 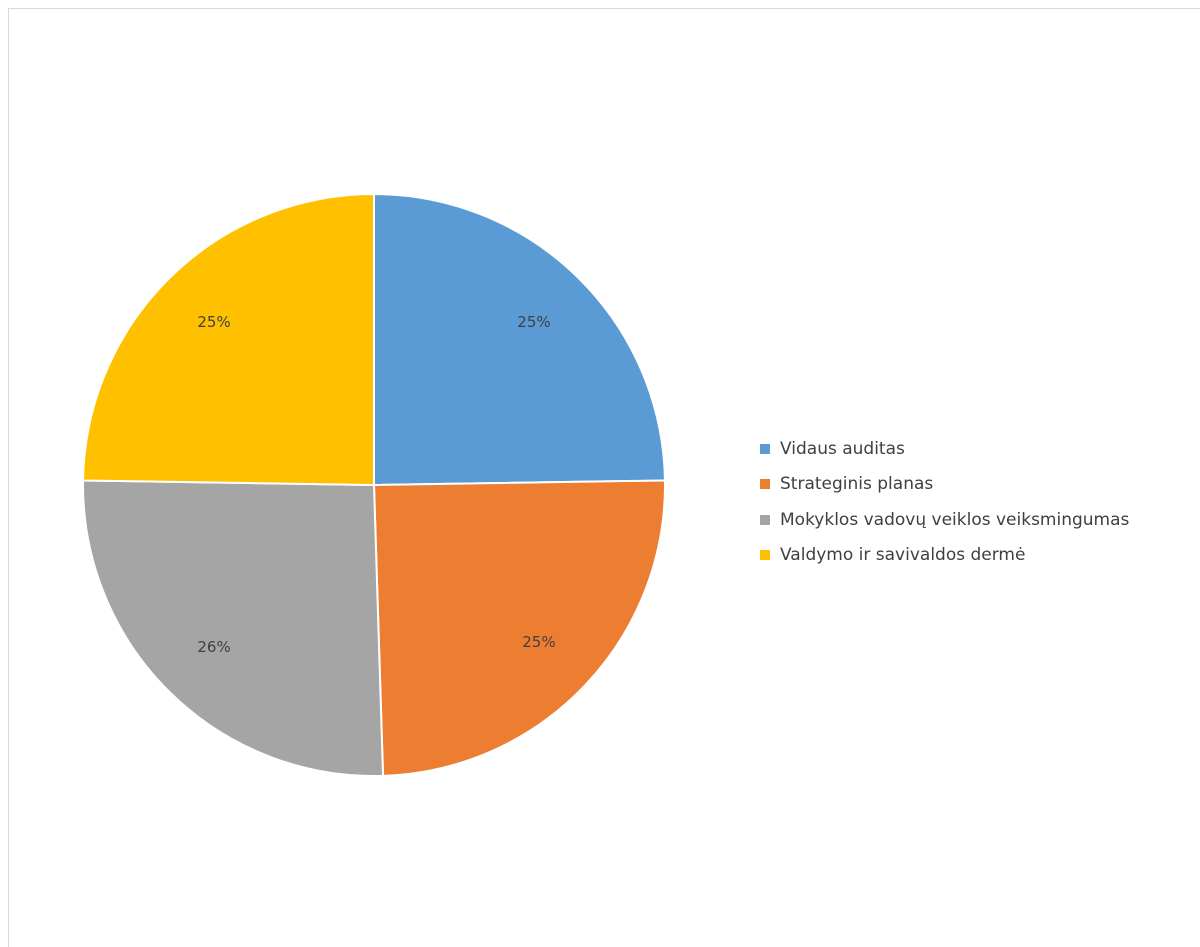 I want to click on legend-item: Mokyklos vadovų veiklos veiksmingumas, so click(x=975, y=520).